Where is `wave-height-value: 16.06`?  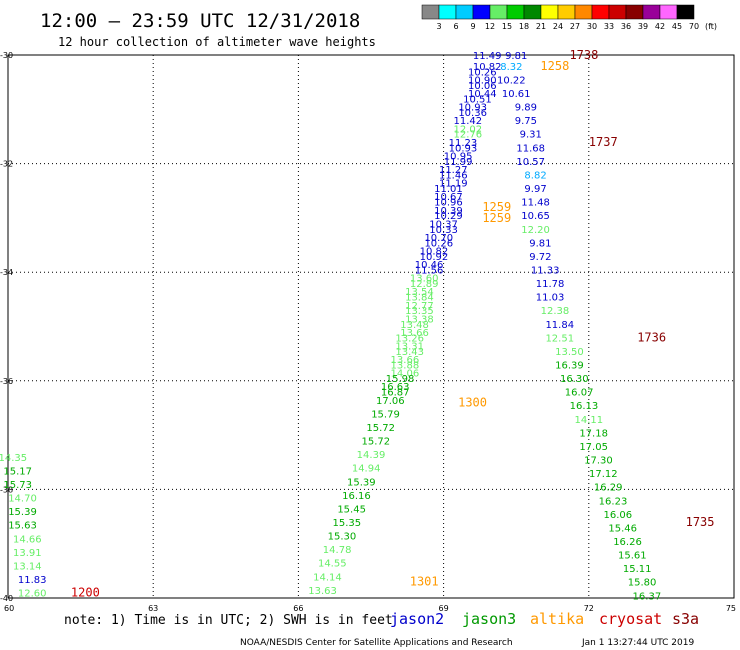
wave-height-value: 16.06 is located at coordinates (618, 515).